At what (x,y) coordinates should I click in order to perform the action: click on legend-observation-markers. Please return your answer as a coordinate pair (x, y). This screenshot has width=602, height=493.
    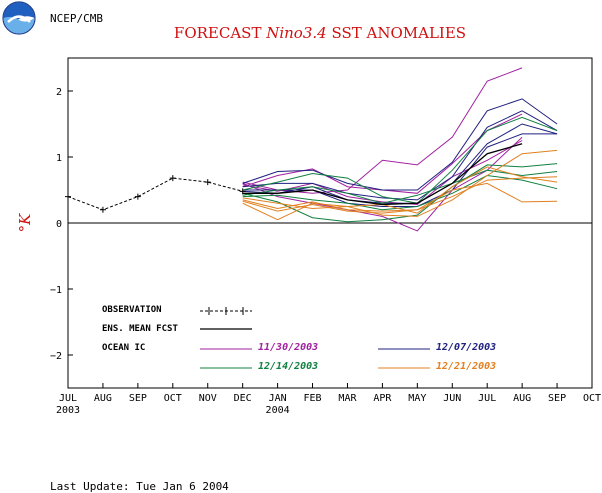
    Looking at the image, I should click on (226, 311).